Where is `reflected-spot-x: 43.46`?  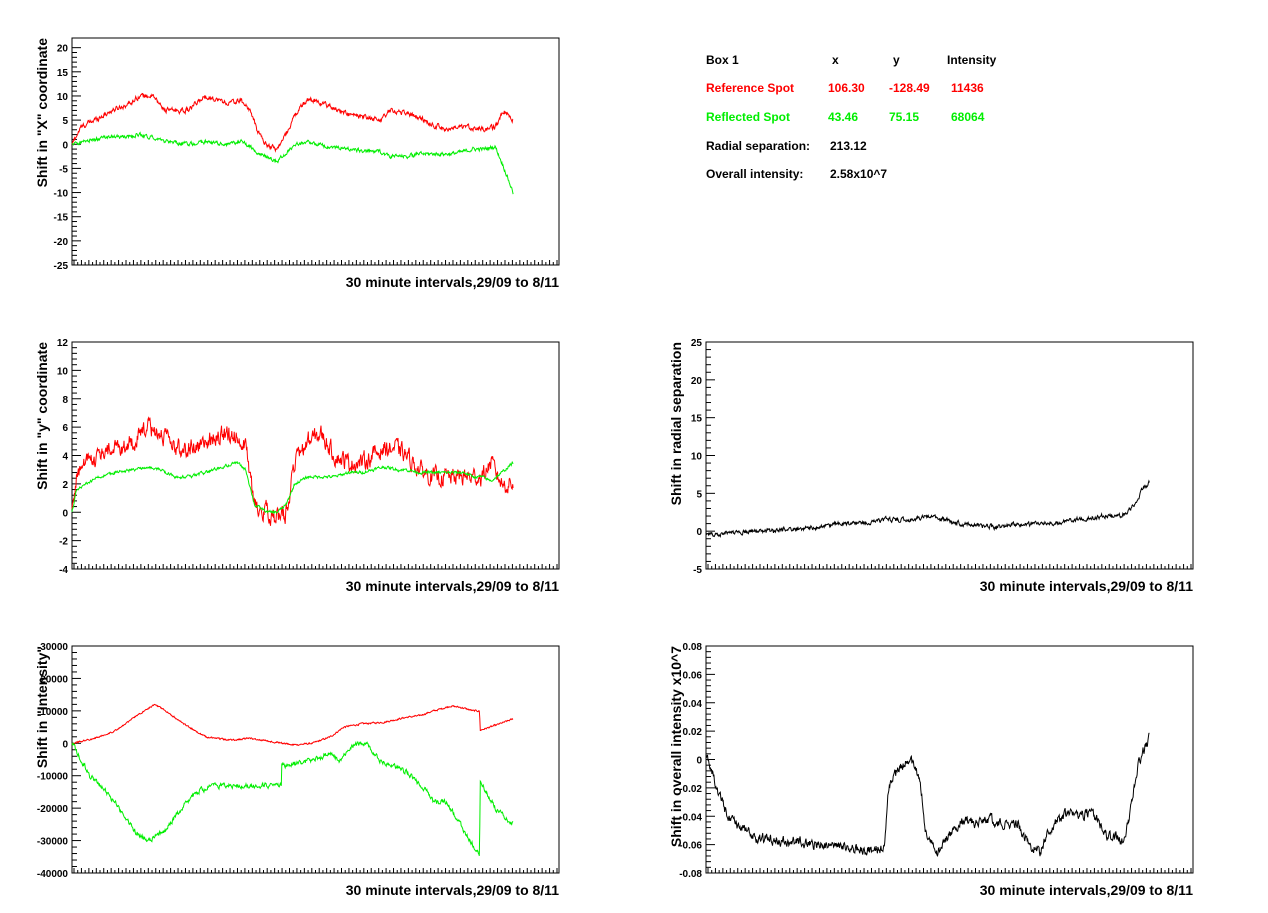
reflected-spot-x: 43.46 is located at coordinates (843, 117).